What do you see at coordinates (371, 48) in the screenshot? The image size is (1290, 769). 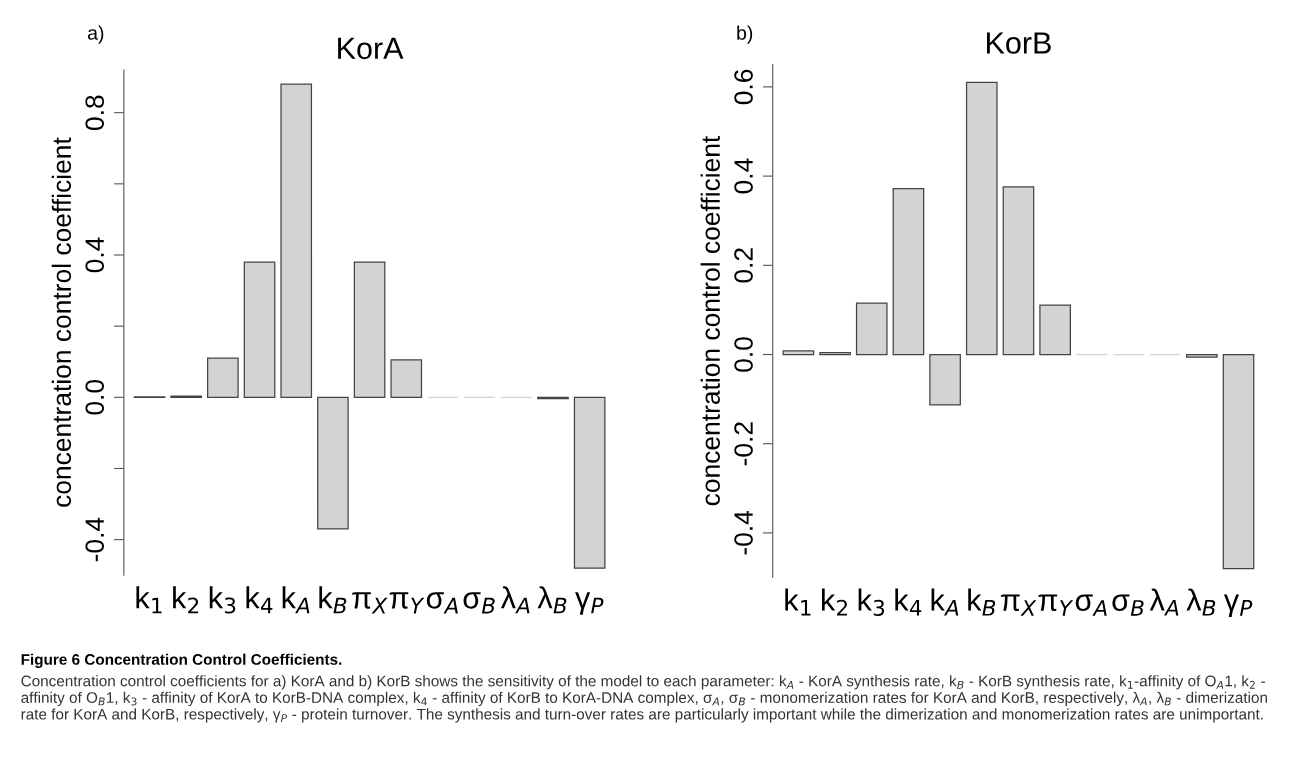 I see `chart-title: KorA` at bounding box center [371, 48].